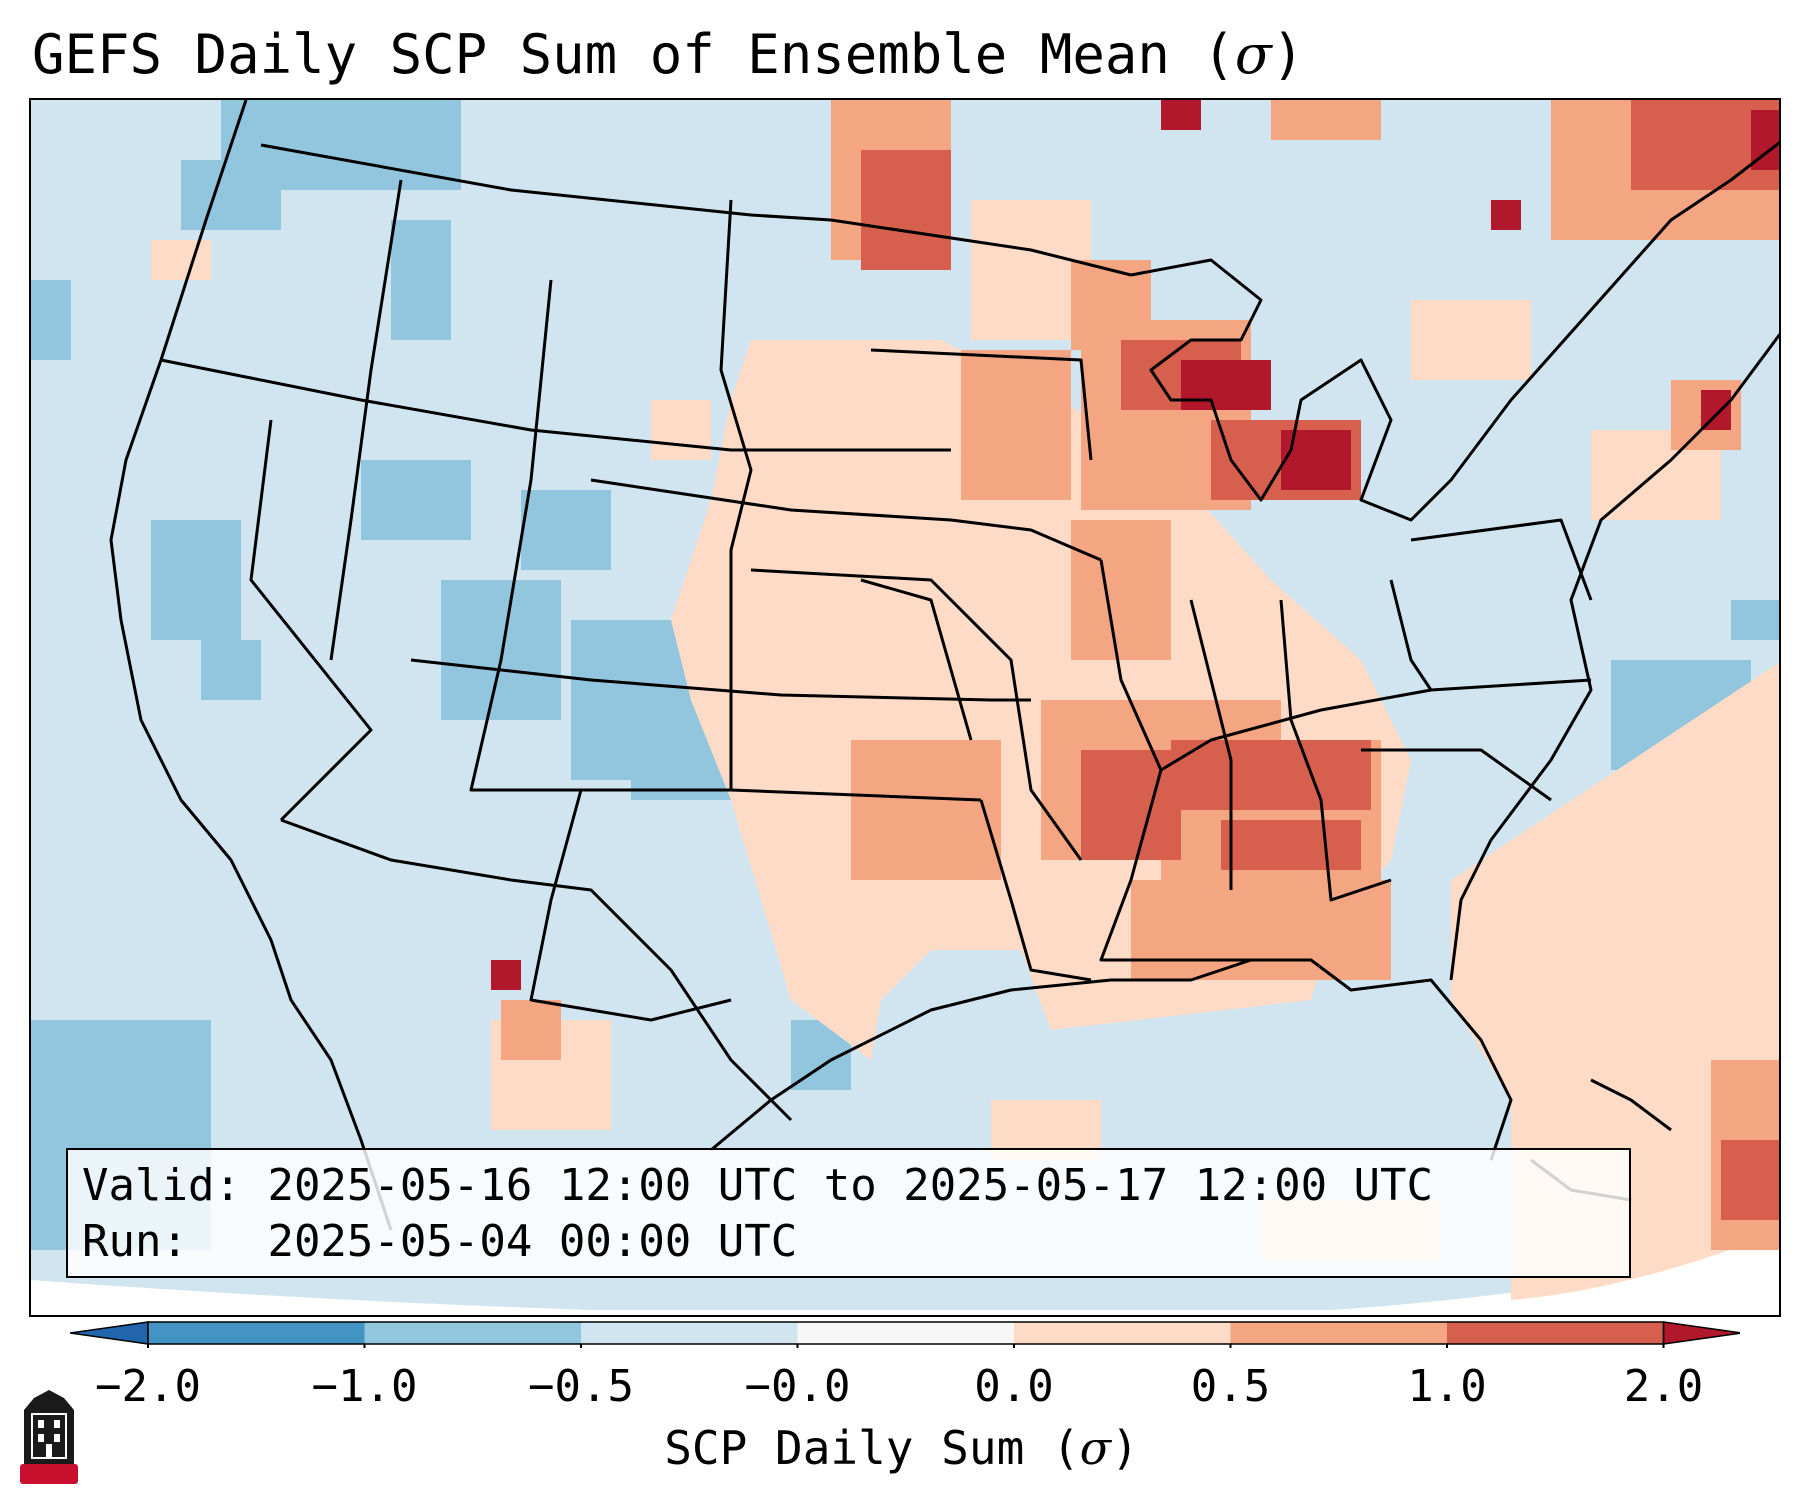 The width and height of the screenshot is (1803, 1506). I want to click on colorbar-tick-label: −2.0, so click(148, 1386).